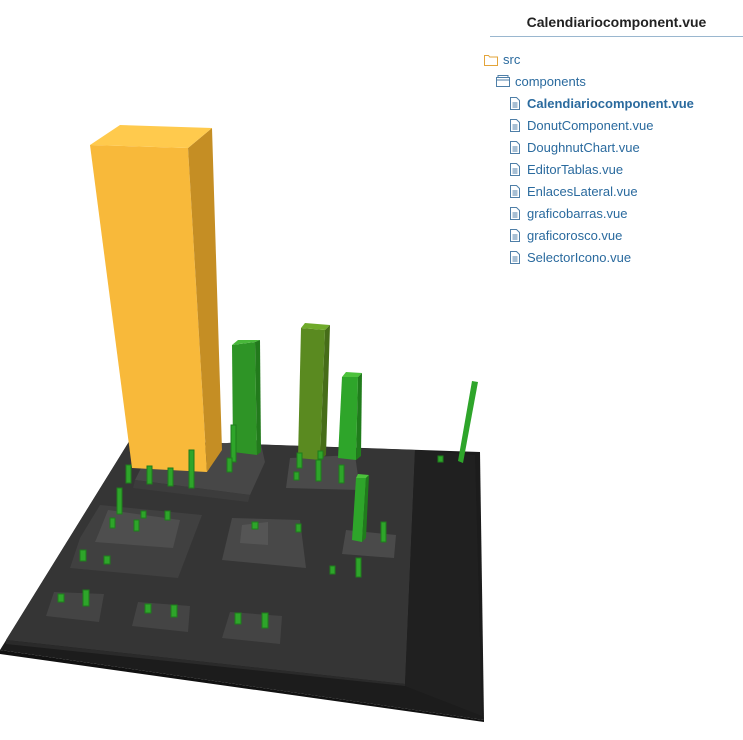 The image size is (743, 740). Describe the element at coordinates (590, 125) in the screenshot. I see `tree-item-label: DonutComponent.vue` at that location.